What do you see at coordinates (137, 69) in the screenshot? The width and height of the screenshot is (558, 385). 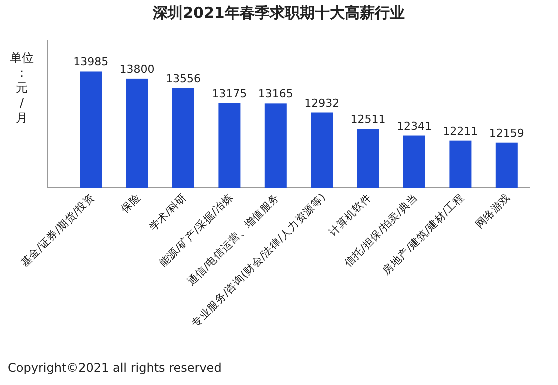 I see `data-label: 13800` at bounding box center [137, 69].